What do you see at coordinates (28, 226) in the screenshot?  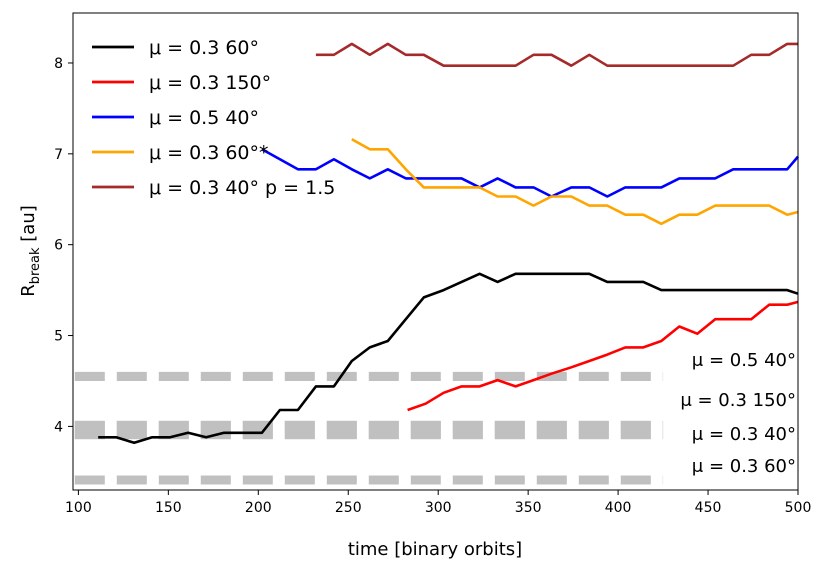 I see `y-axis-label-unit: [au]` at bounding box center [28, 226].